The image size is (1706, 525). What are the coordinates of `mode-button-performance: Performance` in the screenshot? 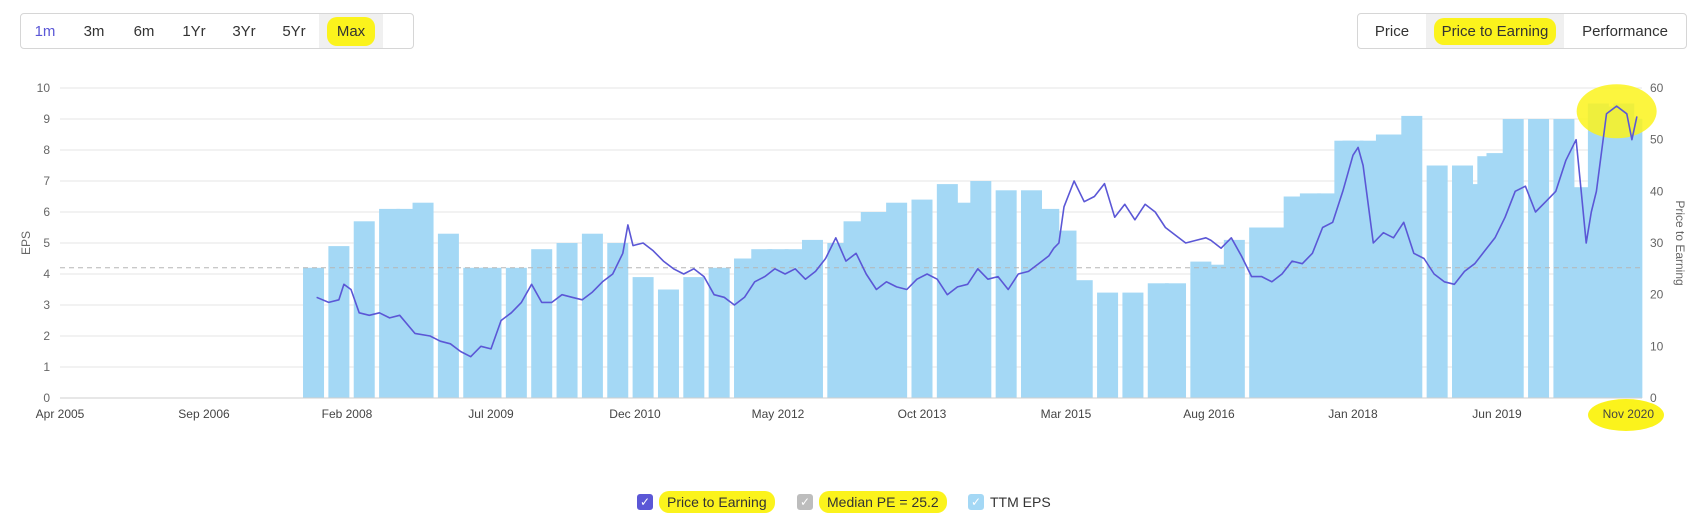 It's located at (1625, 31).